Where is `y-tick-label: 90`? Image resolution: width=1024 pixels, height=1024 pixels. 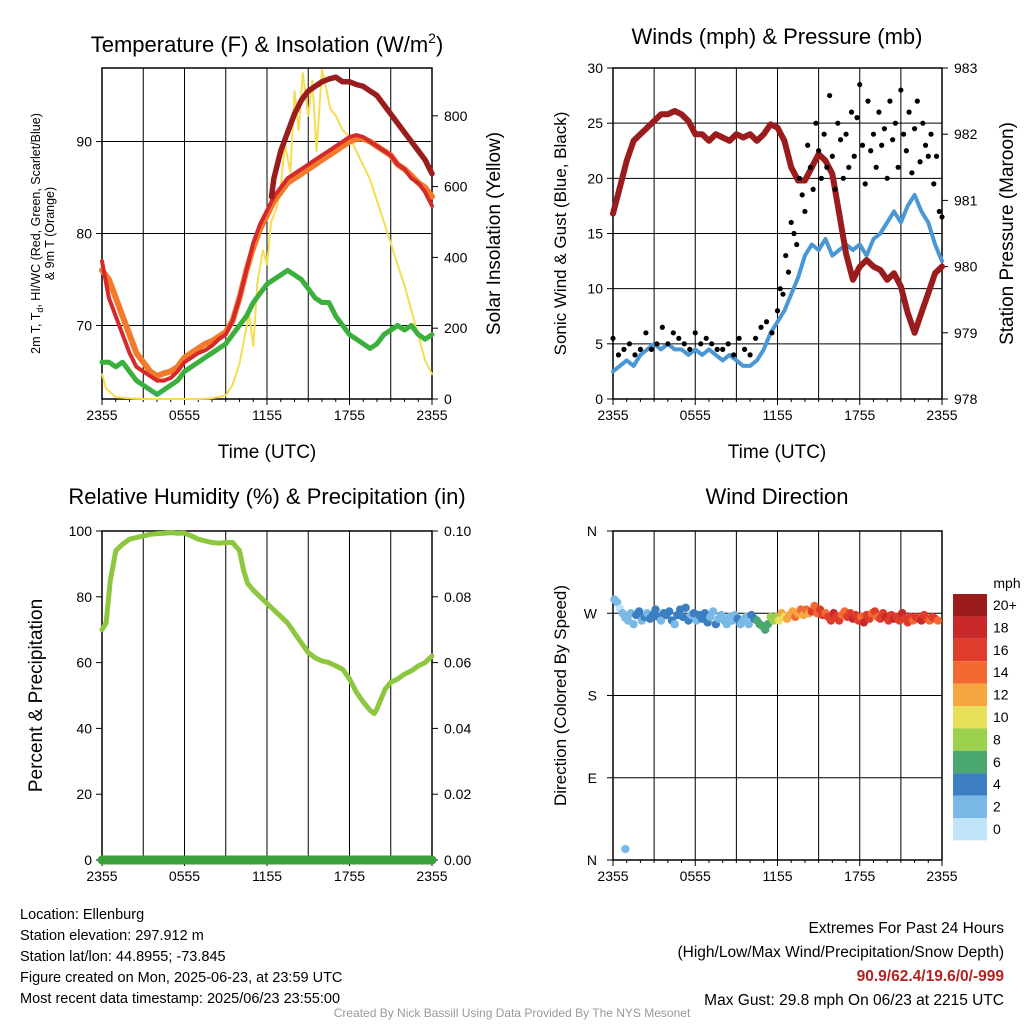 y-tick-label: 90 is located at coordinates (84, 142).